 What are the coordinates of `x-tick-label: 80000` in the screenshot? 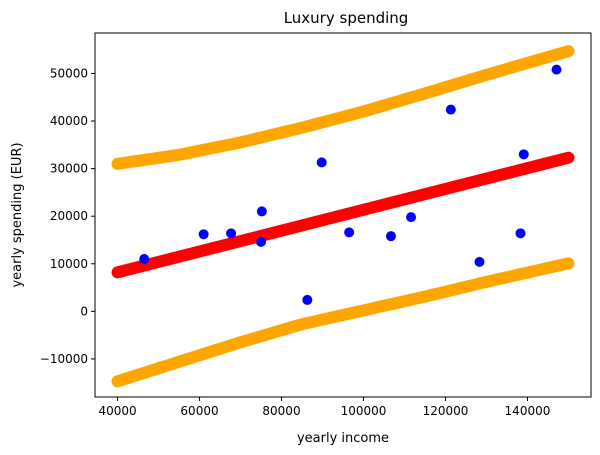 It's located at (281, 411).